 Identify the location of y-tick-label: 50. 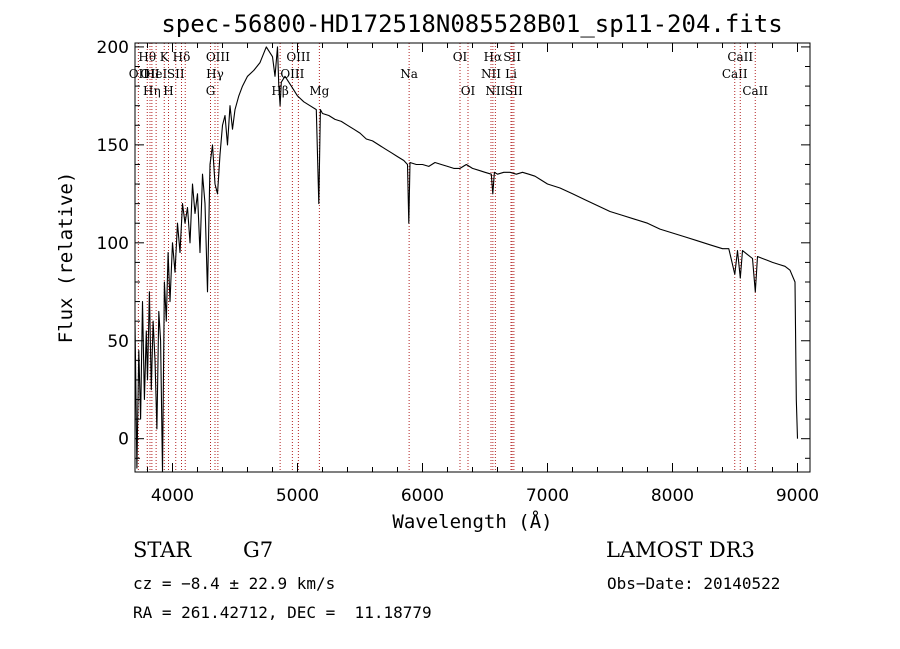
(118, 342).